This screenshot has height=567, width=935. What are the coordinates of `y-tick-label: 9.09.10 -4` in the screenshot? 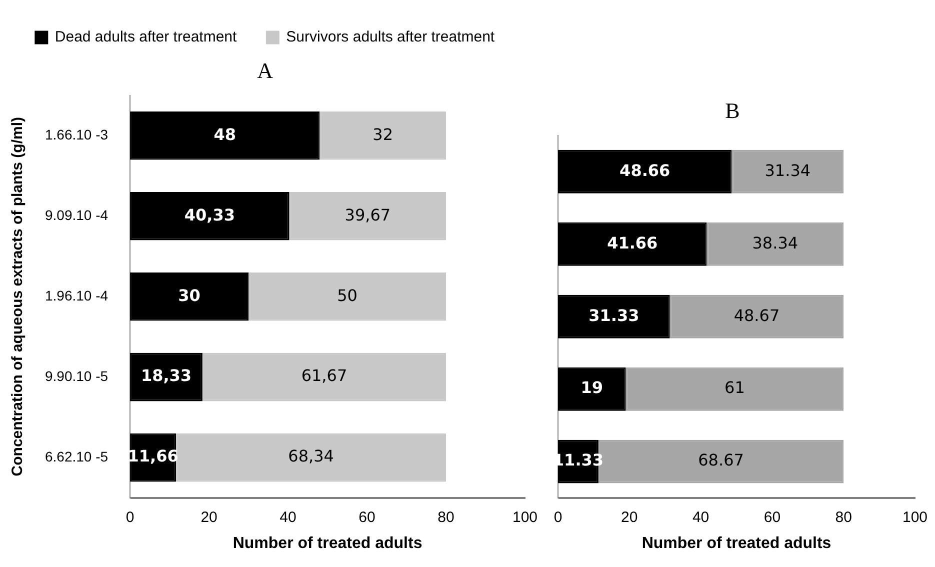 It's located at (76, 214).